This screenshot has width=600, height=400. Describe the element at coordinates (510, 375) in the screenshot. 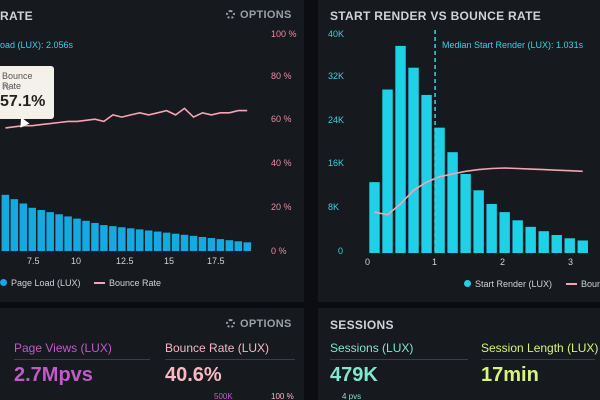

I see `stat-value-session-length: 17min` at that location.